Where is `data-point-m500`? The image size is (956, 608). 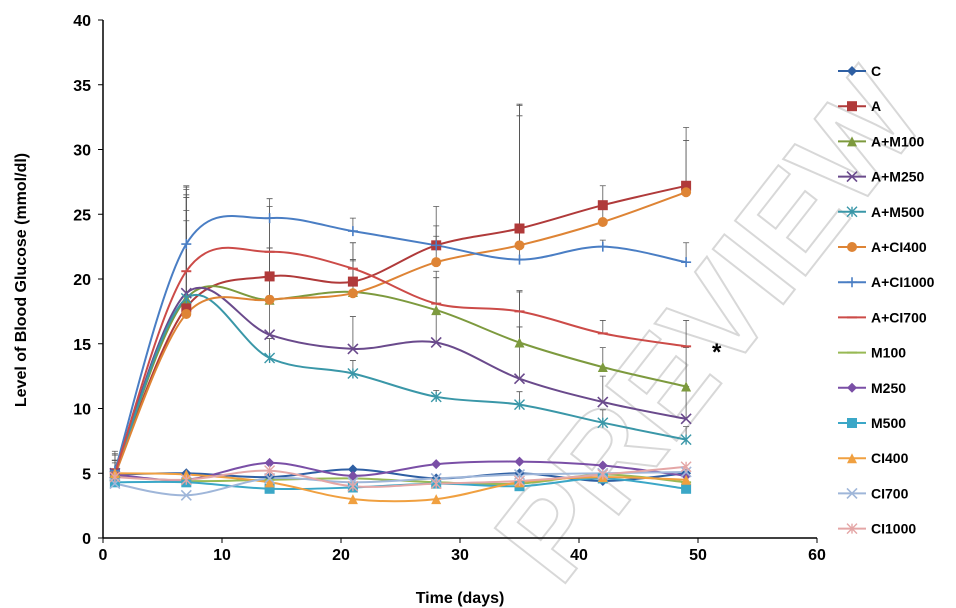 data-point-m500 is located at coordinates (686, 488).